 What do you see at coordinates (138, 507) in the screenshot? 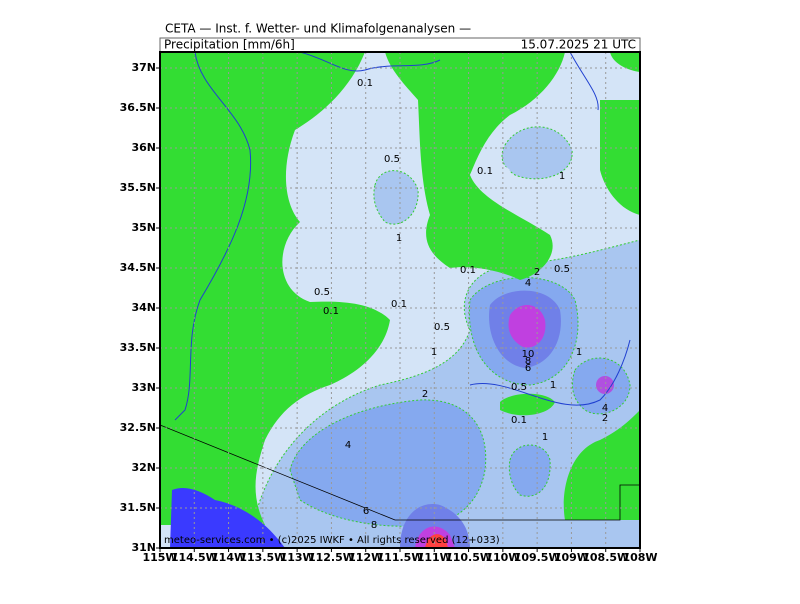
I see `lat-tick-label: 31.5N` at bounding box center [138, 507].